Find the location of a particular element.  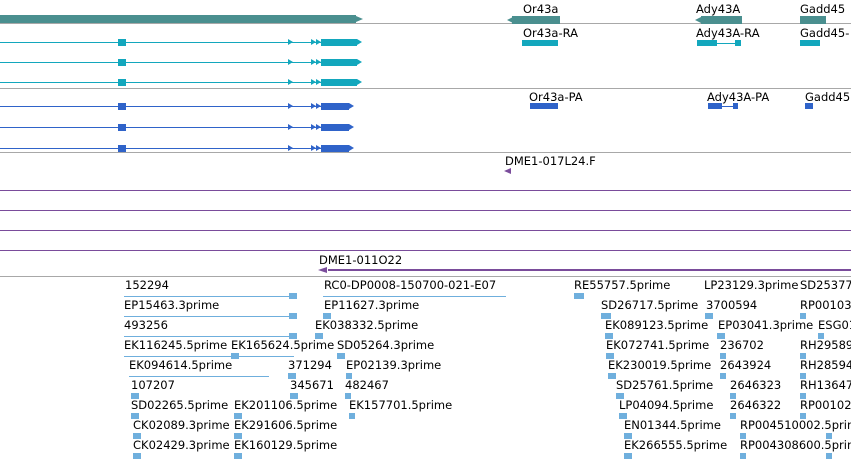

arrow-left-icon is located at coordinates (507, 171).